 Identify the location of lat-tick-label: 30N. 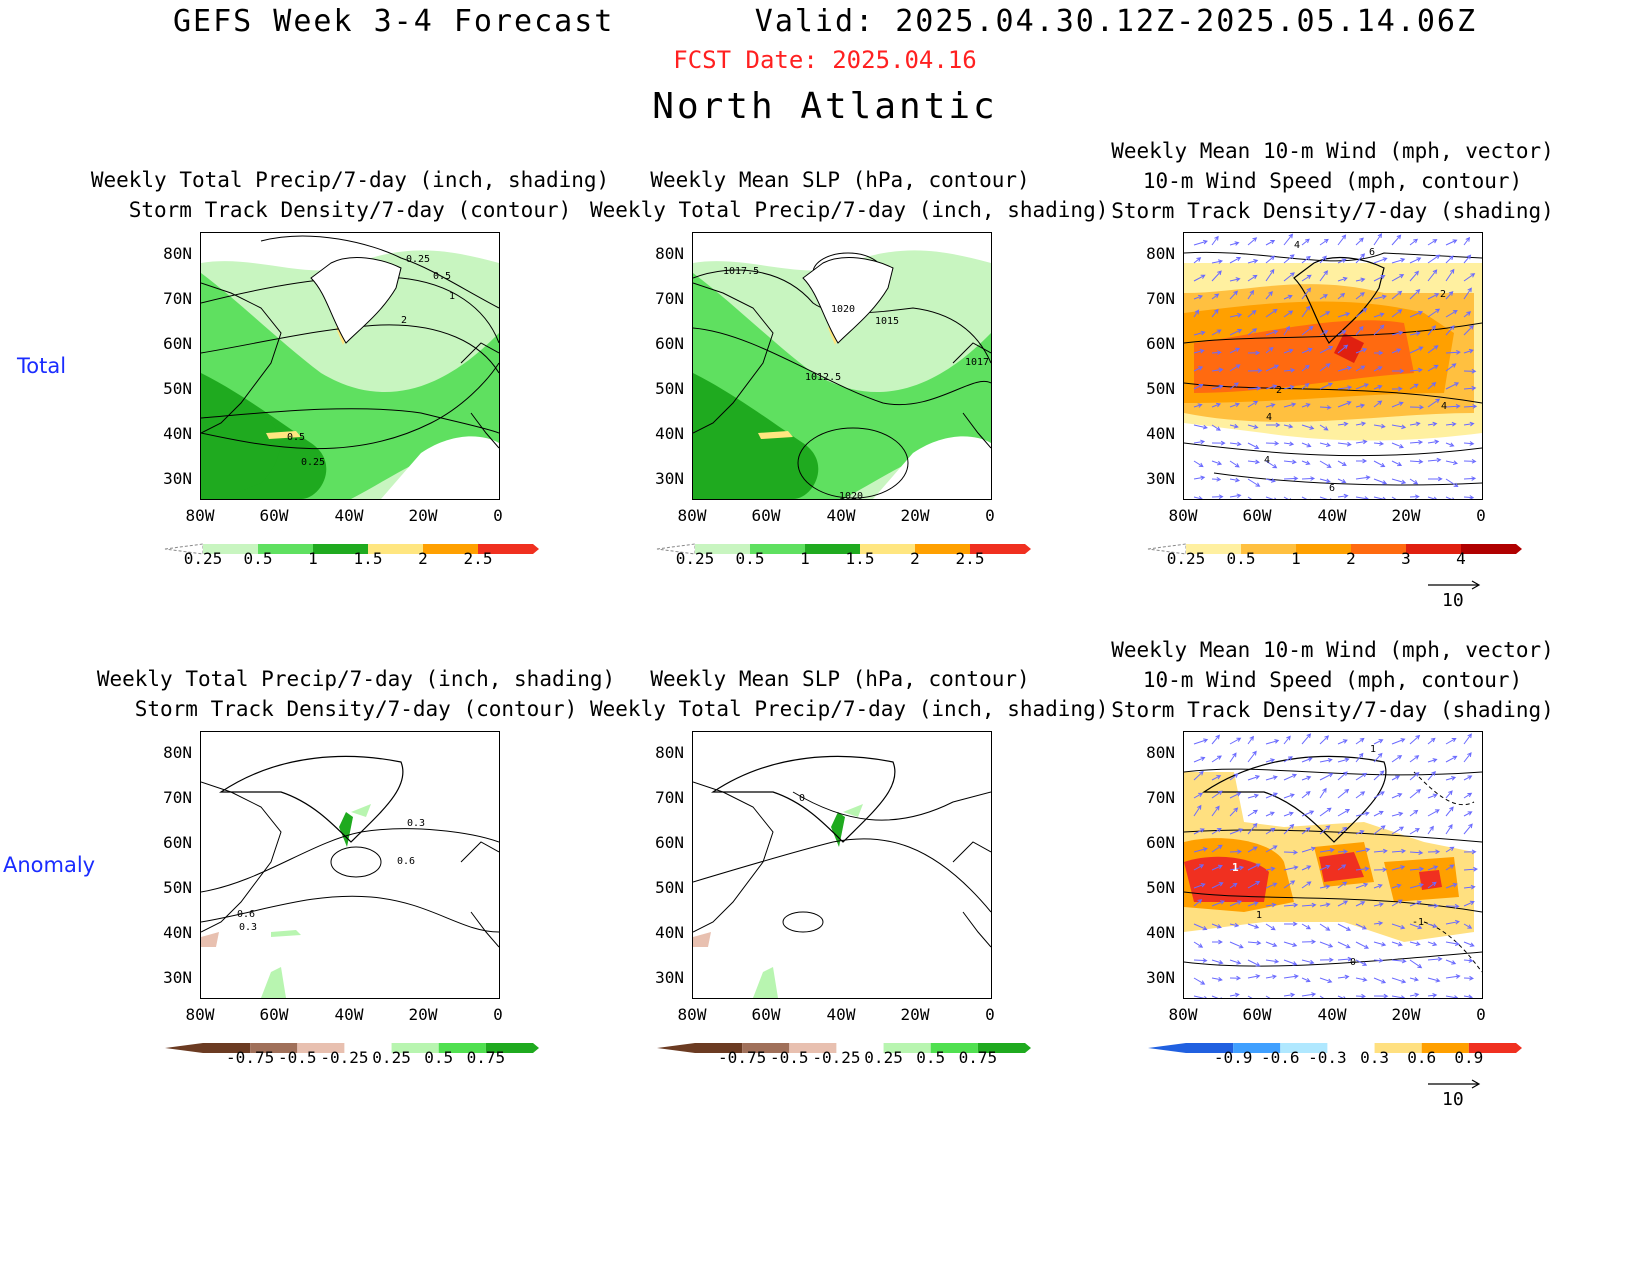
(669, 478).